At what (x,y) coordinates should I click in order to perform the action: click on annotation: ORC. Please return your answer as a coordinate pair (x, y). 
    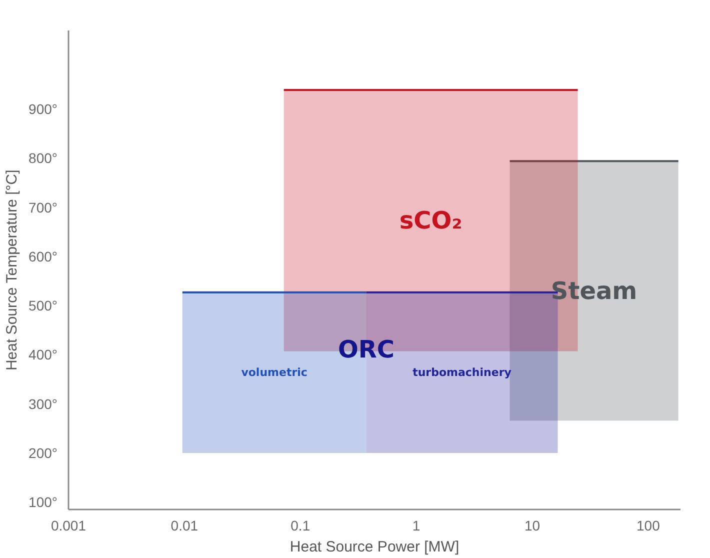
    Looking at the image, I should click on (366, 349).